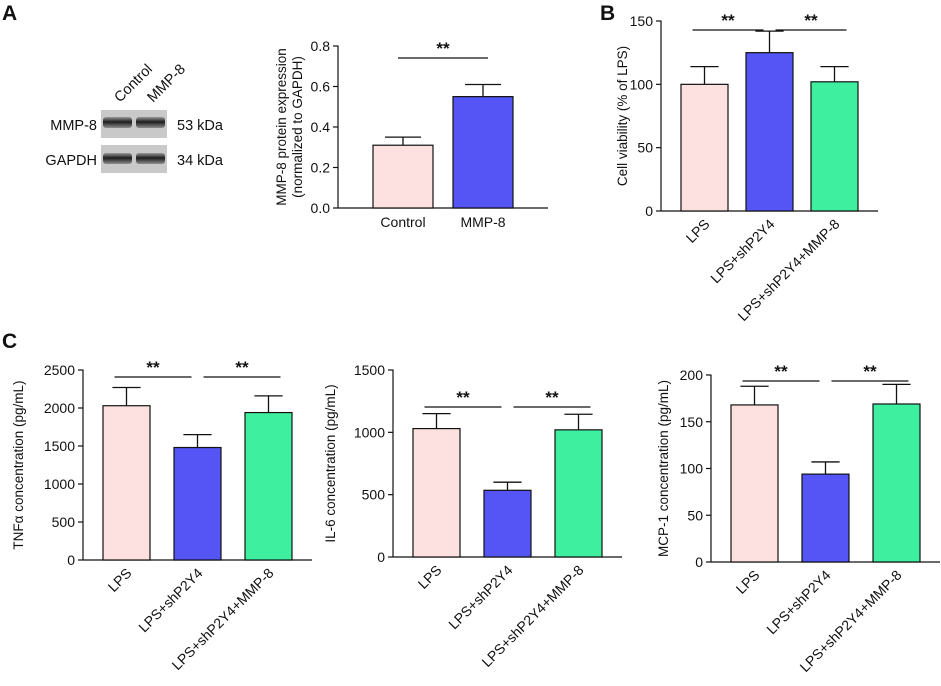  What do you see at coordinates (321, 46) in the screenshot?
I see `y-tick-label: 0.8` at bounding box center [321, 46].